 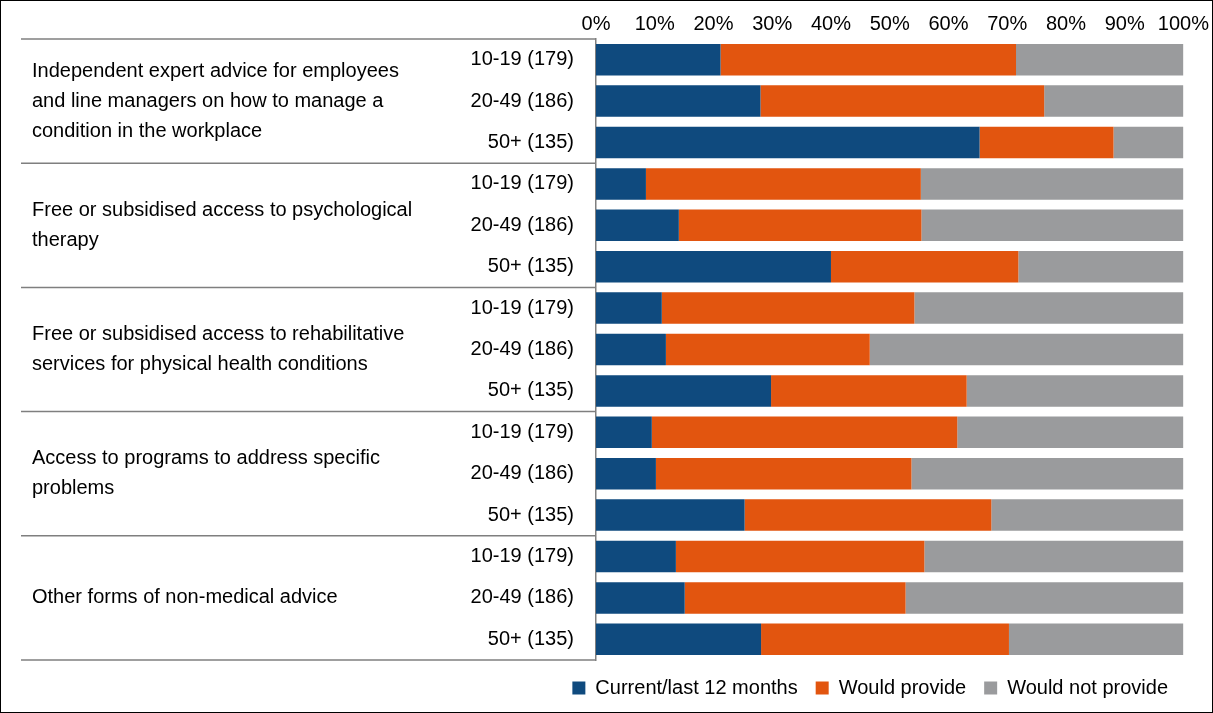 What do you see at coordinates (215, 99) in the screenshot?
I see `text: Independent expert advice for employees and line managers on how to manage a condition in the workplace` at bounding box center [215, 99].